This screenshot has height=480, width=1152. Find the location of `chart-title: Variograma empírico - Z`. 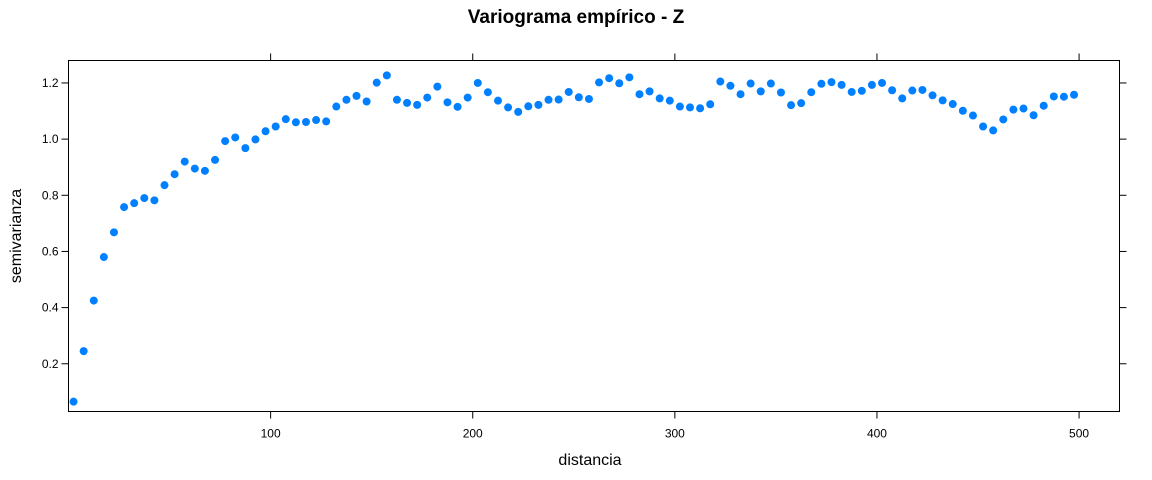

chart-title: Variograma empírico - Z is located at coordinates (576, 17).